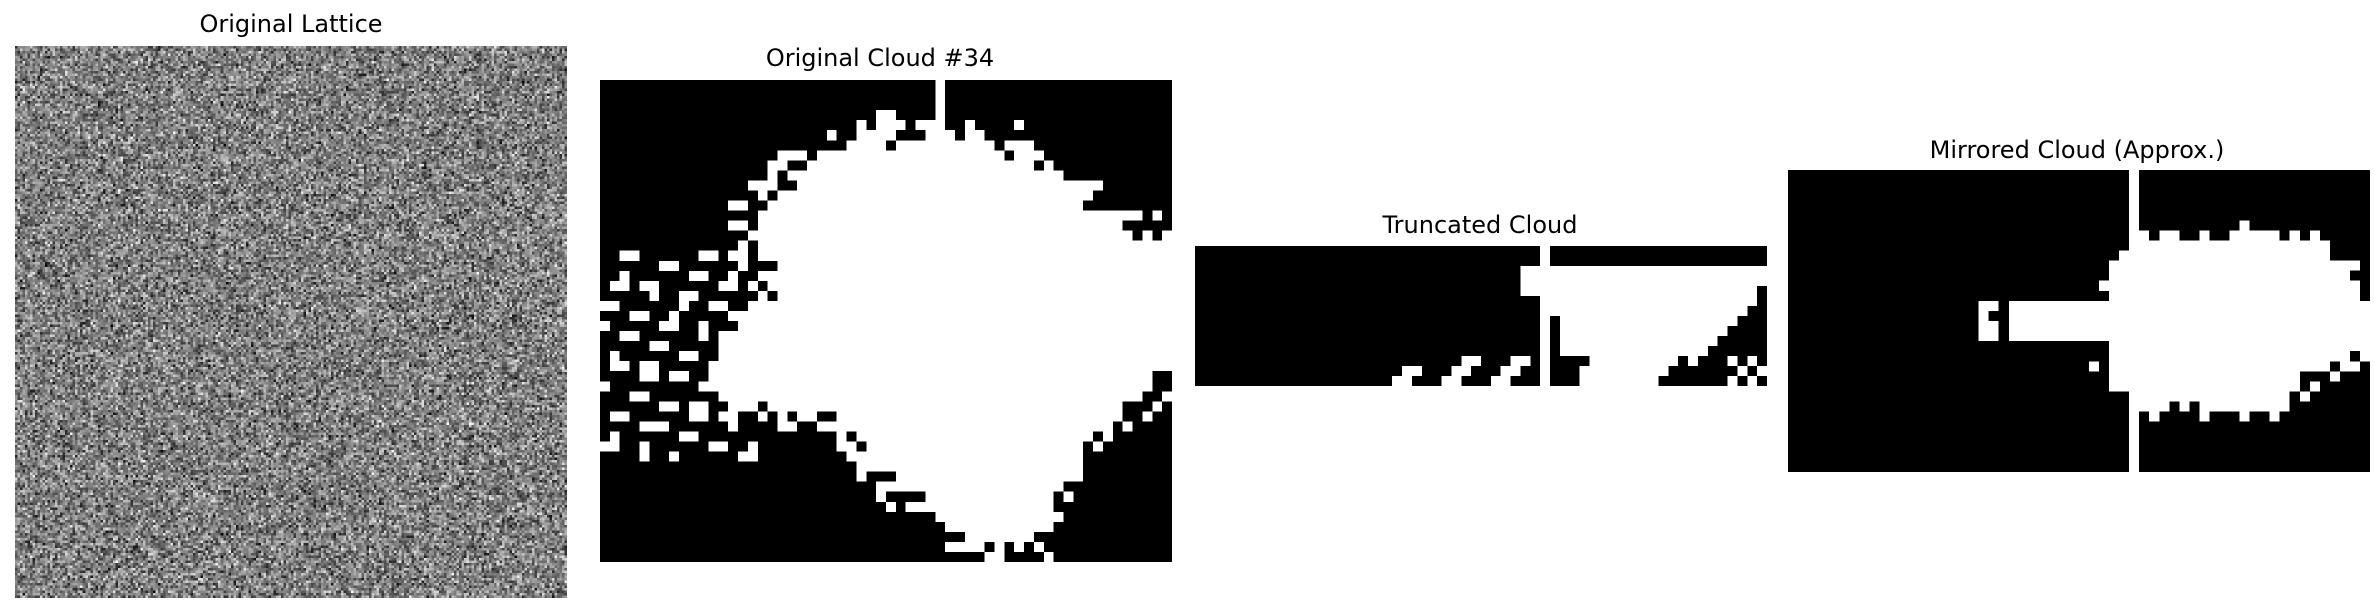 This screenshot has height=611, width=2374. I want to click on panel-title: Original Cloud #34, so click(880, 58).